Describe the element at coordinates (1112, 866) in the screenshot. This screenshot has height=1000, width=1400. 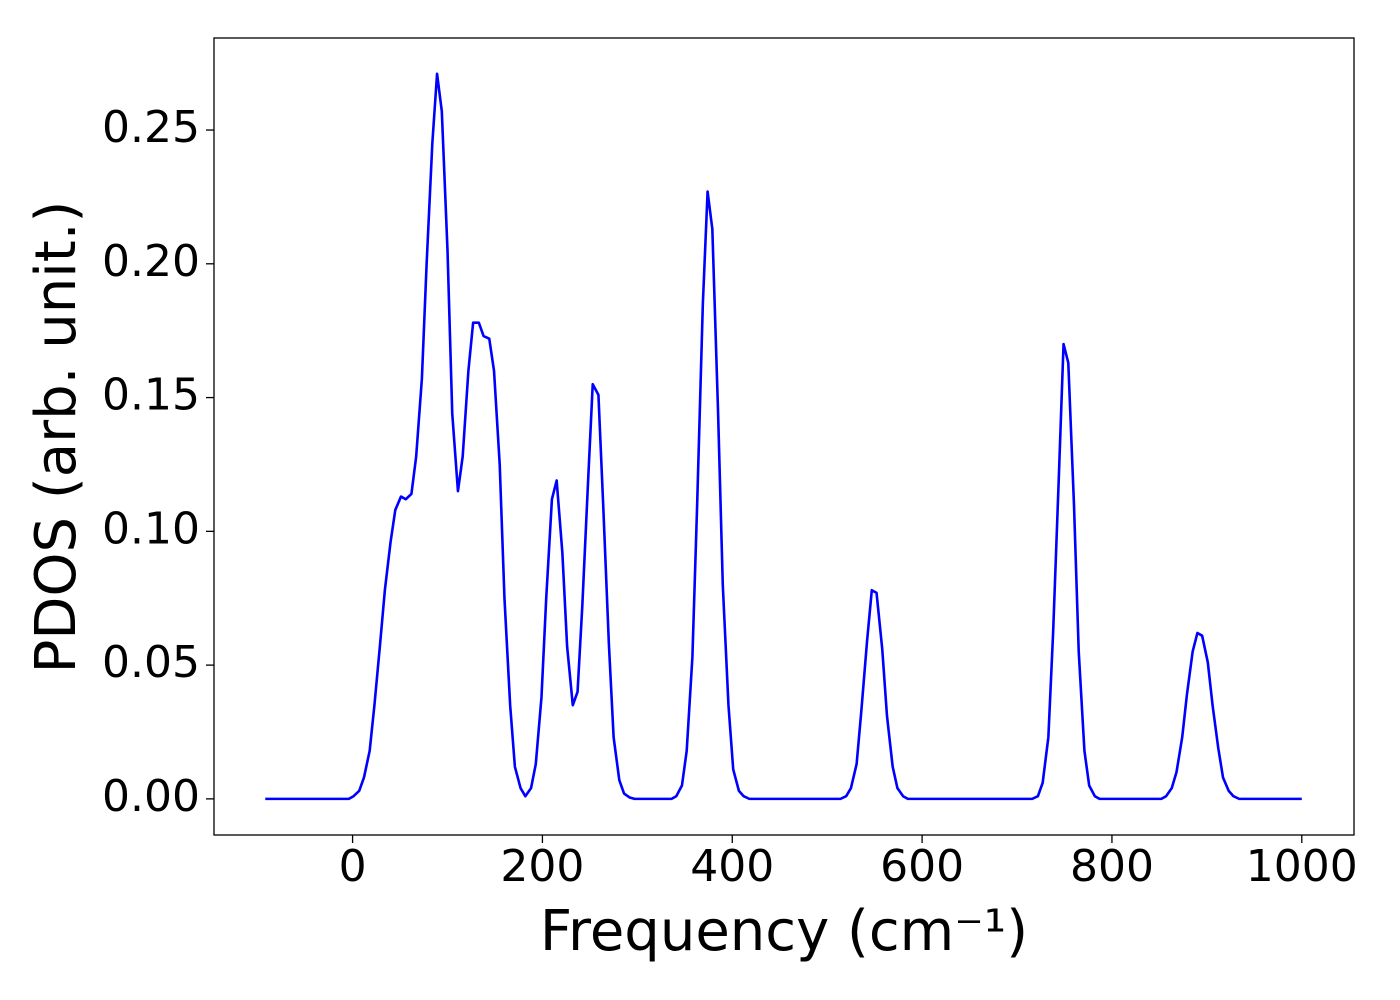
I see `x-tick-label: 800` at that location.